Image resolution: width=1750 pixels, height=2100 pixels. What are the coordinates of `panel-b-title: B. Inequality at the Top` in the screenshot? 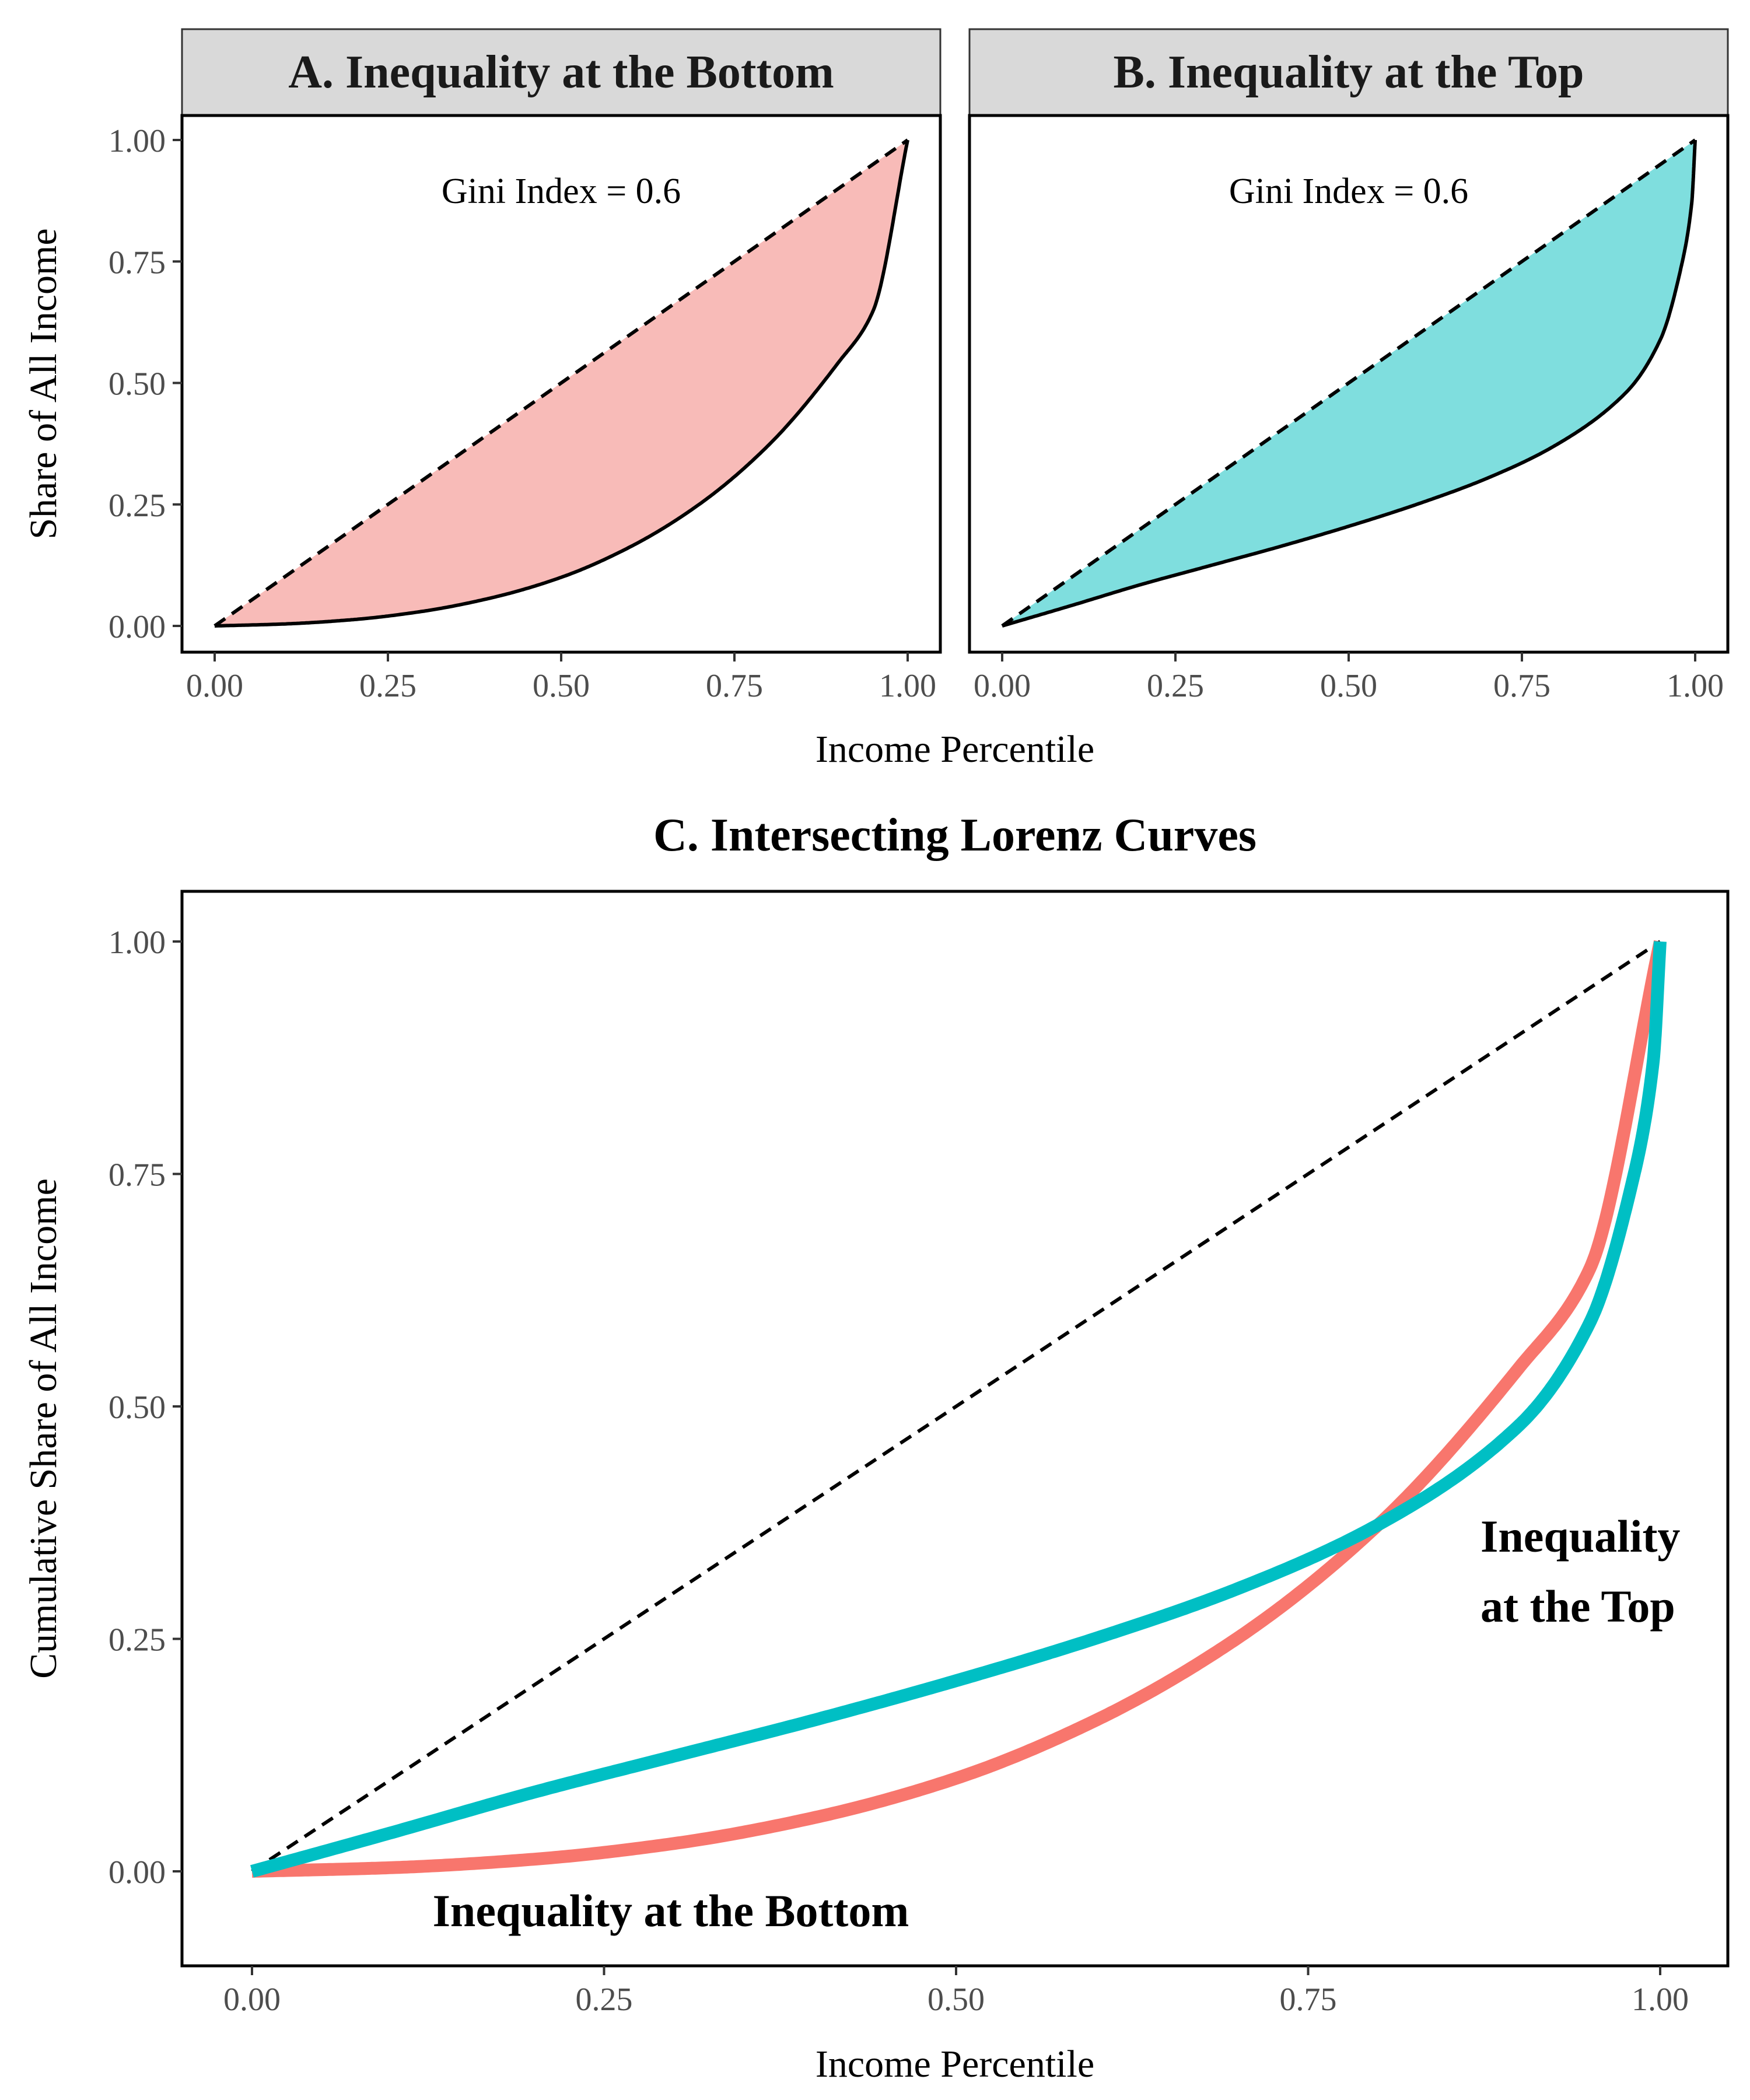 It's located at (1349, 72).